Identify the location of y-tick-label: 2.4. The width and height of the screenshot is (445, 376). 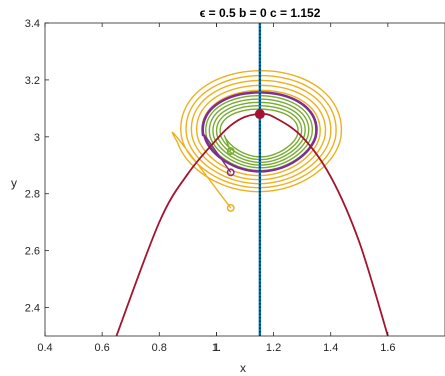
(32, 309).